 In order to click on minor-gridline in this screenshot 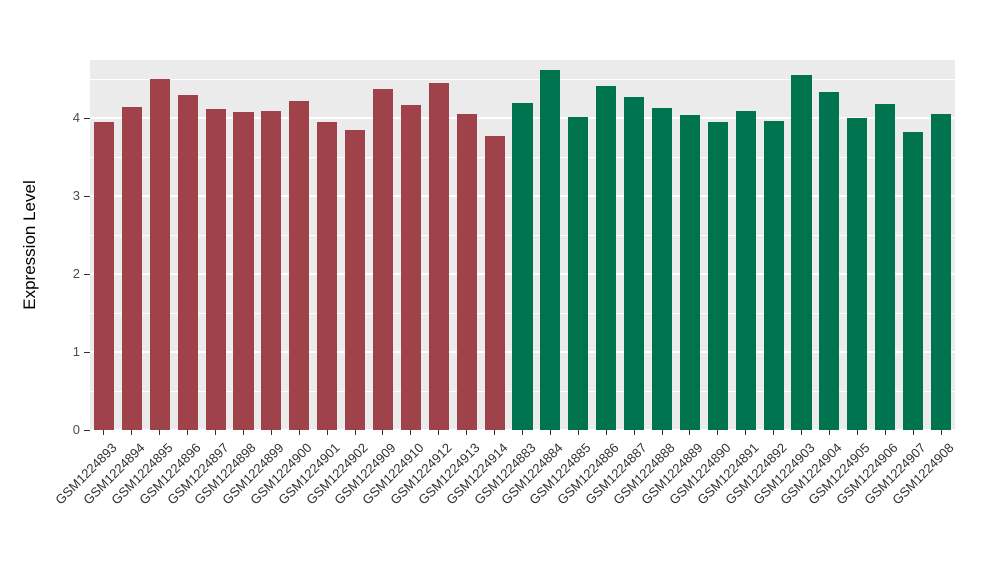, I will do `click(522, 80)`.